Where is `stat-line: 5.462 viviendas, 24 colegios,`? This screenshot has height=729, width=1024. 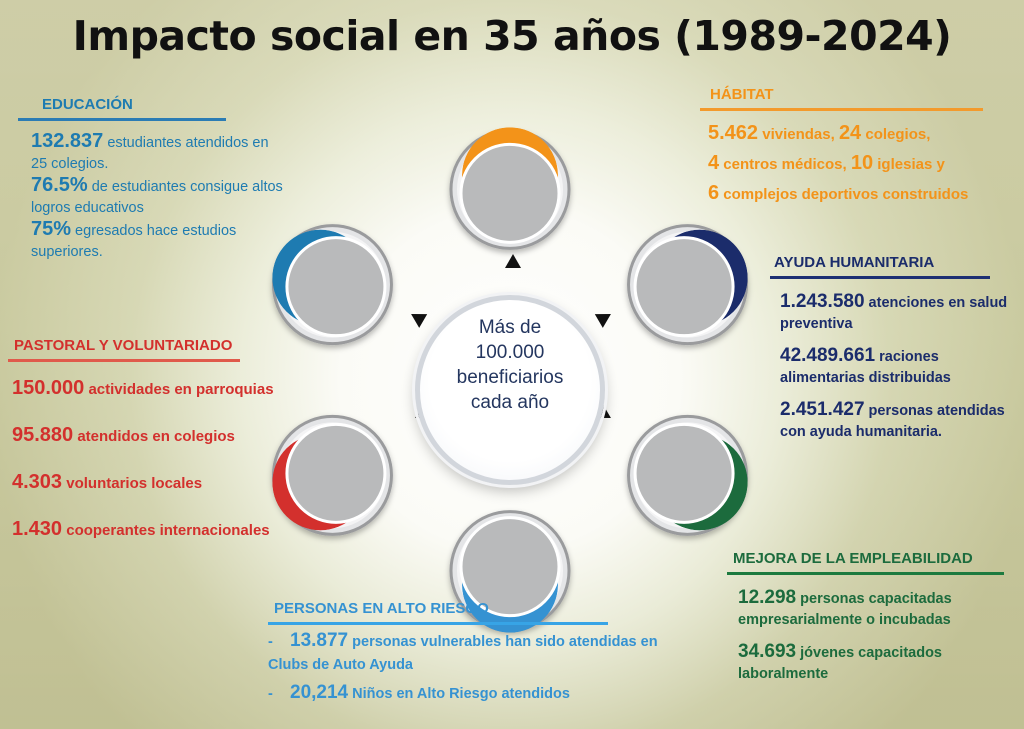 stat-line: 5.462 viviendas, 24 colegios, is located at coordinates (864, 134).